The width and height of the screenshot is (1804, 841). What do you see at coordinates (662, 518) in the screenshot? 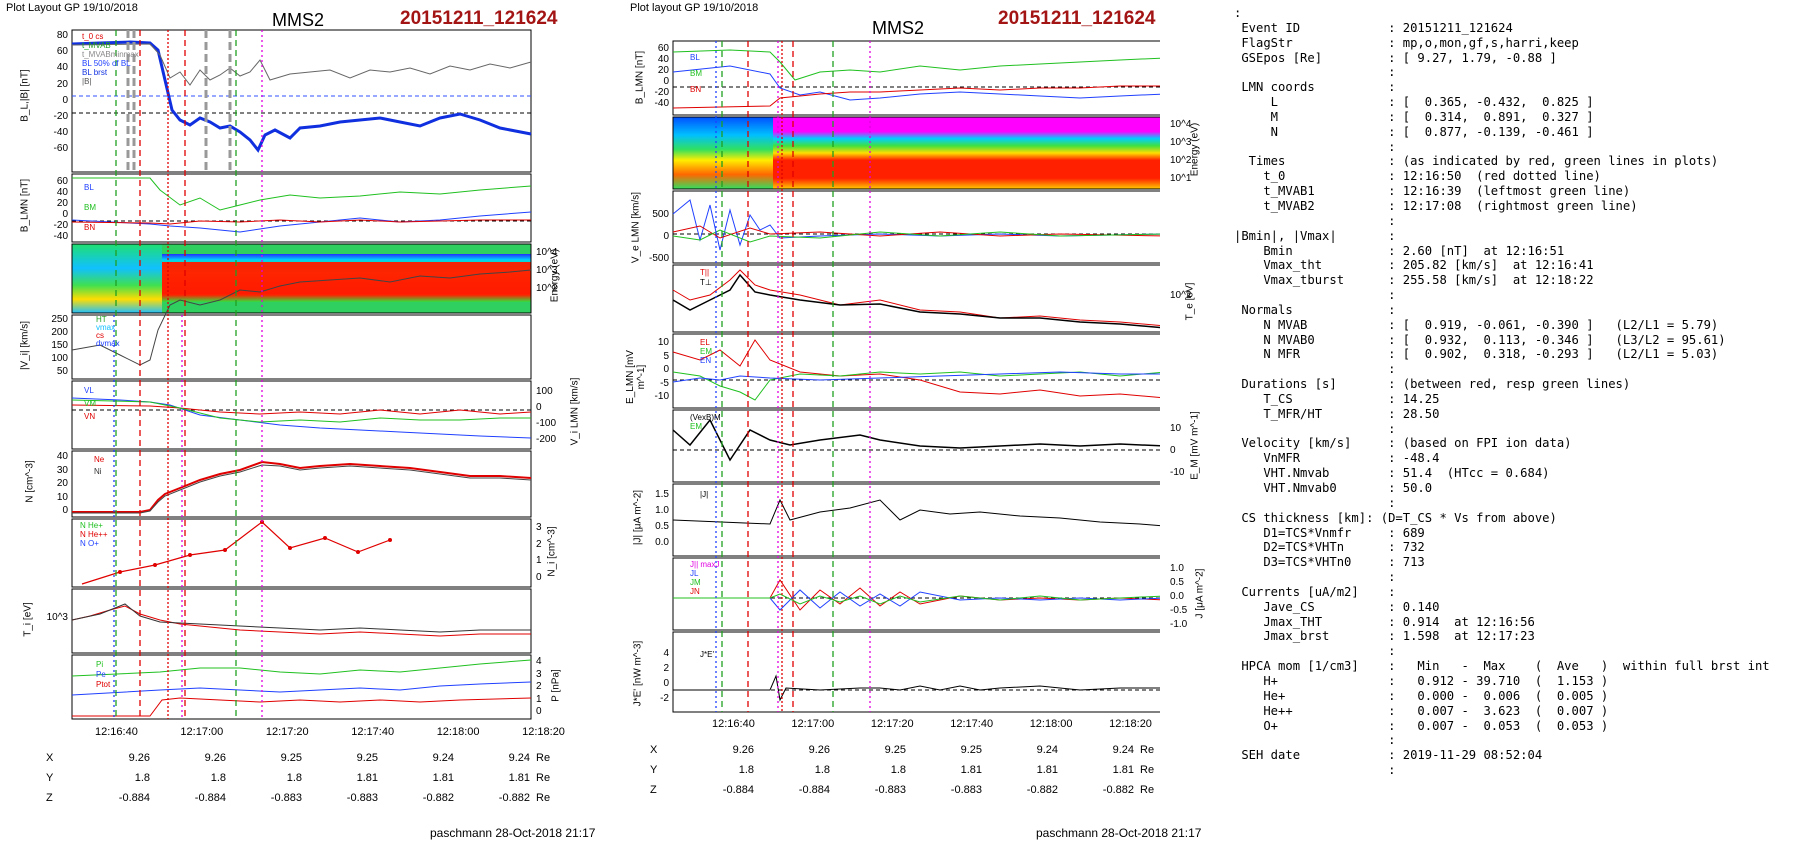
I see `right-q7-ticks: 1.5 1.0 0.5 0.0` at bounding box center [662, 518].